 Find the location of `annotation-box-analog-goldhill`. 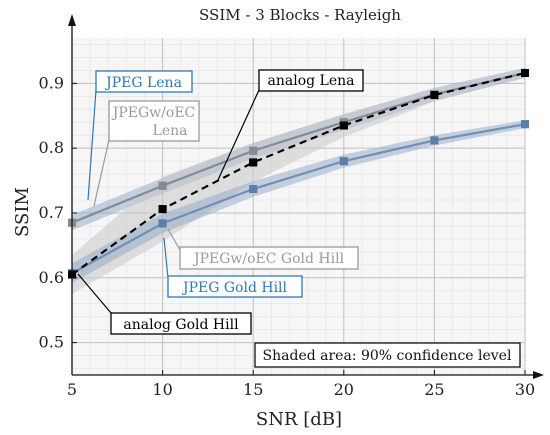

annotation-box-analog-goldhill is located at coordinates (181, 323).